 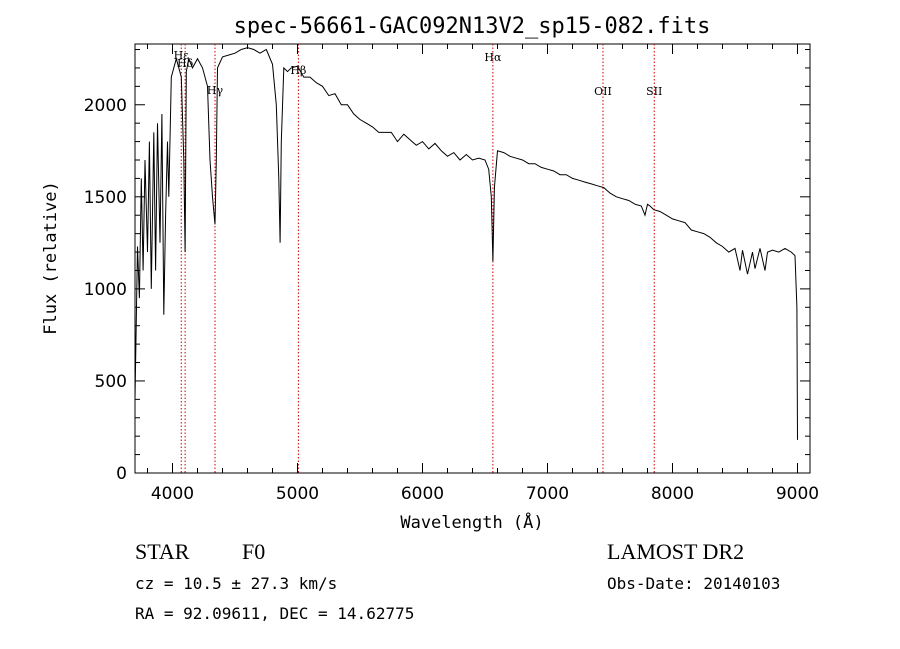 What do you see at coordinates (111, 382) in the screenshot?
I see `y-tick-label-1: 500` at bounding box center [111, 382].